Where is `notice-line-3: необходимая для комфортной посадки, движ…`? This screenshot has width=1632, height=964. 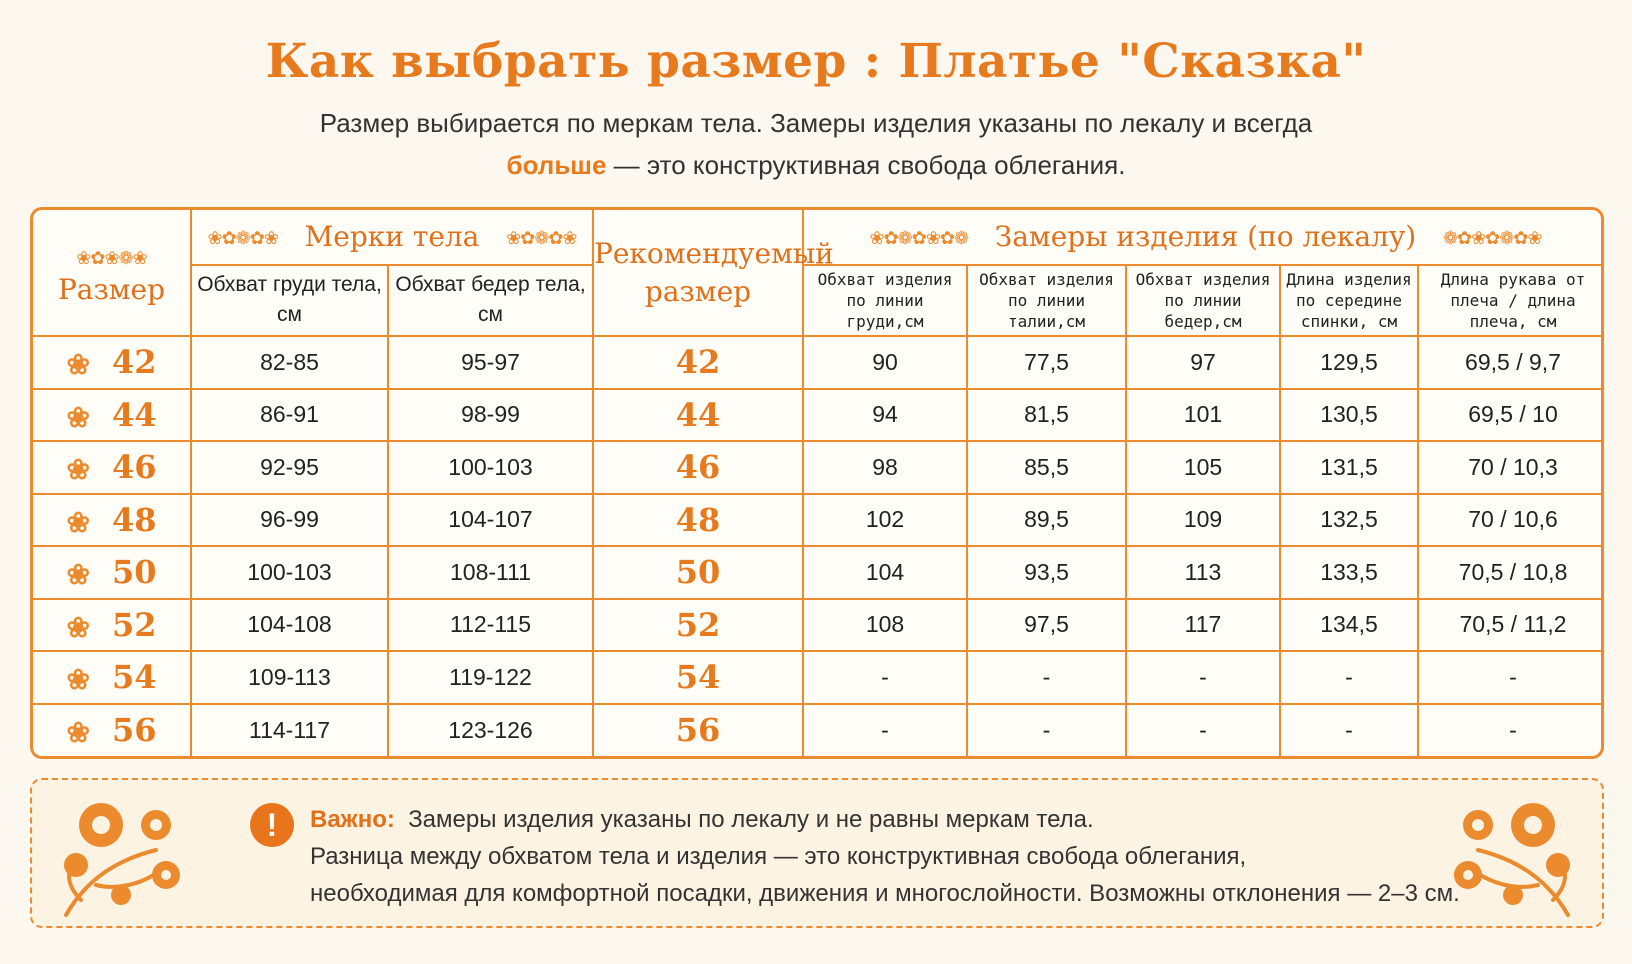
notice-line-3: необходимая для комфортной посадки, движ… is located at coordinates (885, 893).